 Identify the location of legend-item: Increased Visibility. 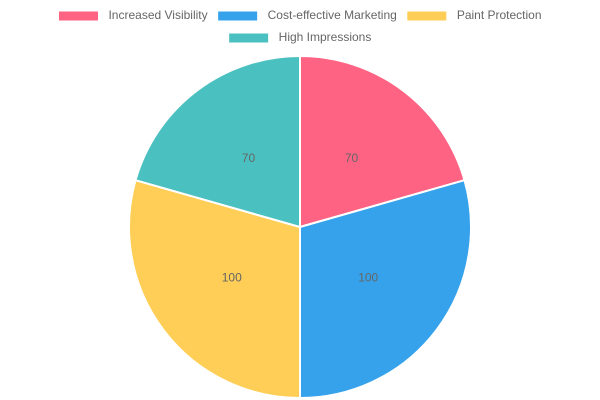
(132, 15).